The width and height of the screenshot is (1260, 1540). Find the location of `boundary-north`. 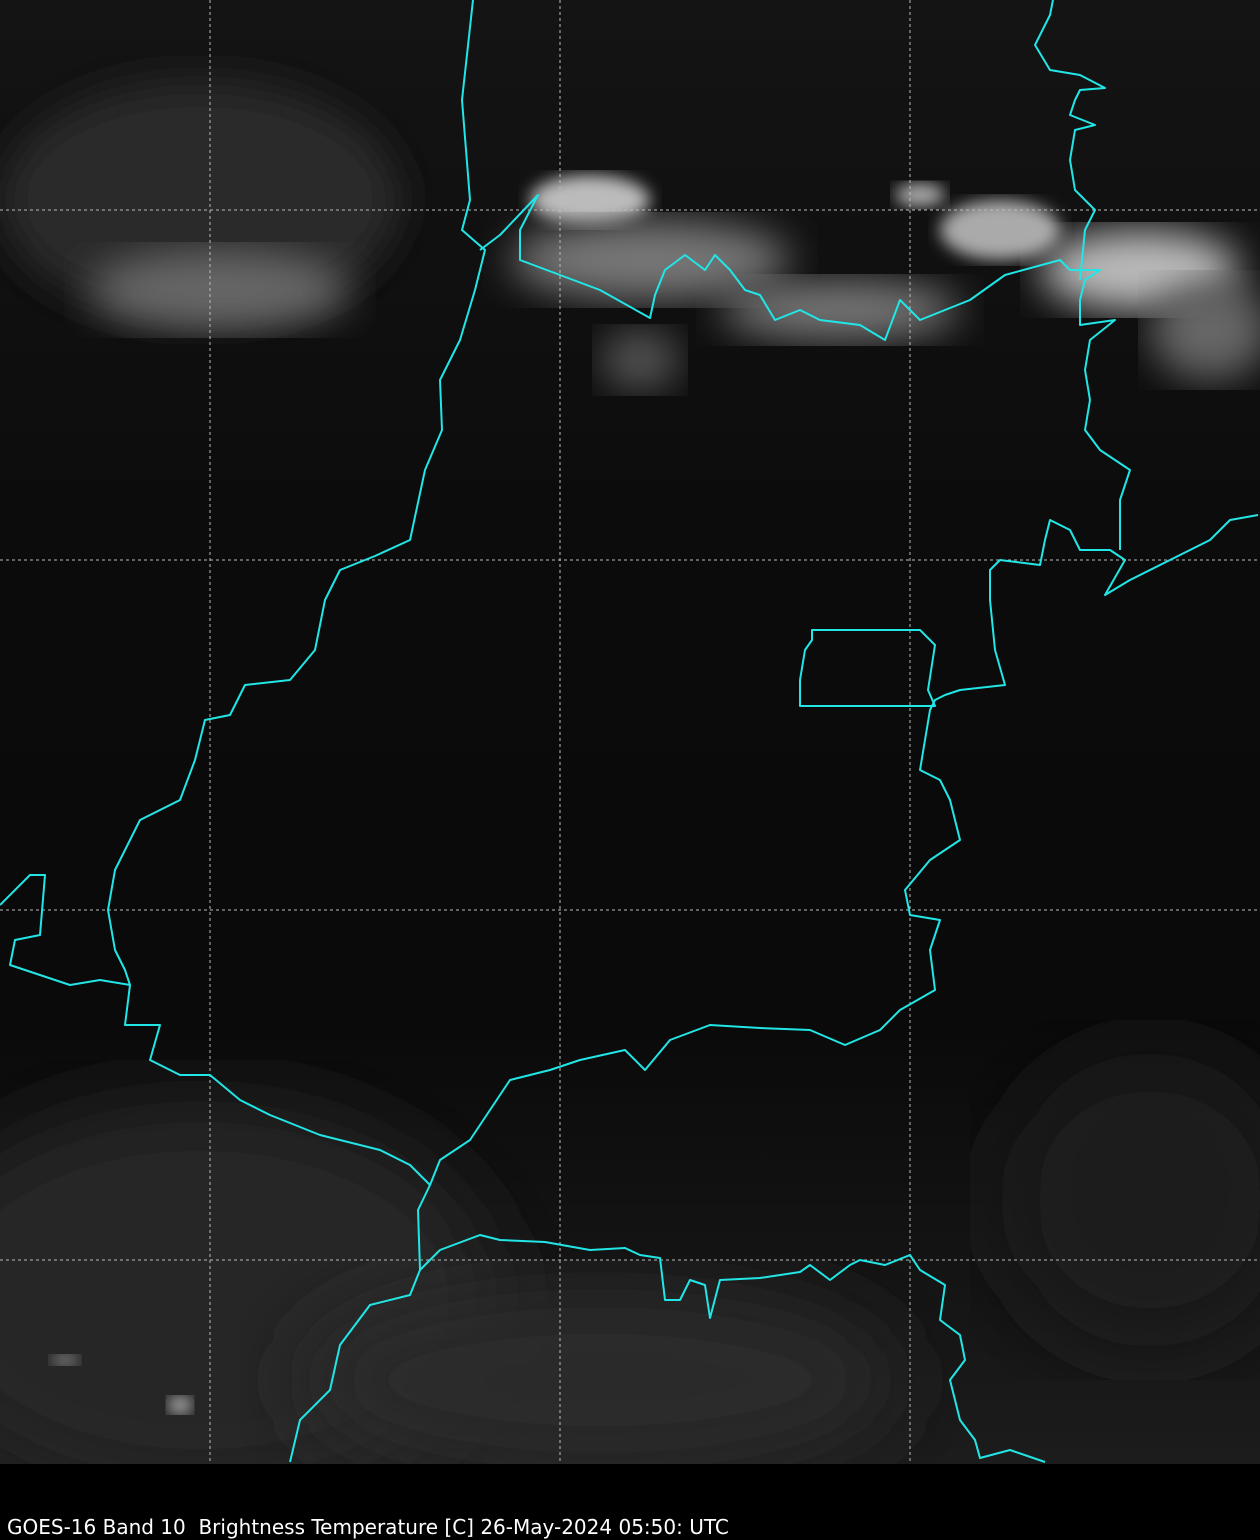

boundary-north is located at coordinates (805, 372).